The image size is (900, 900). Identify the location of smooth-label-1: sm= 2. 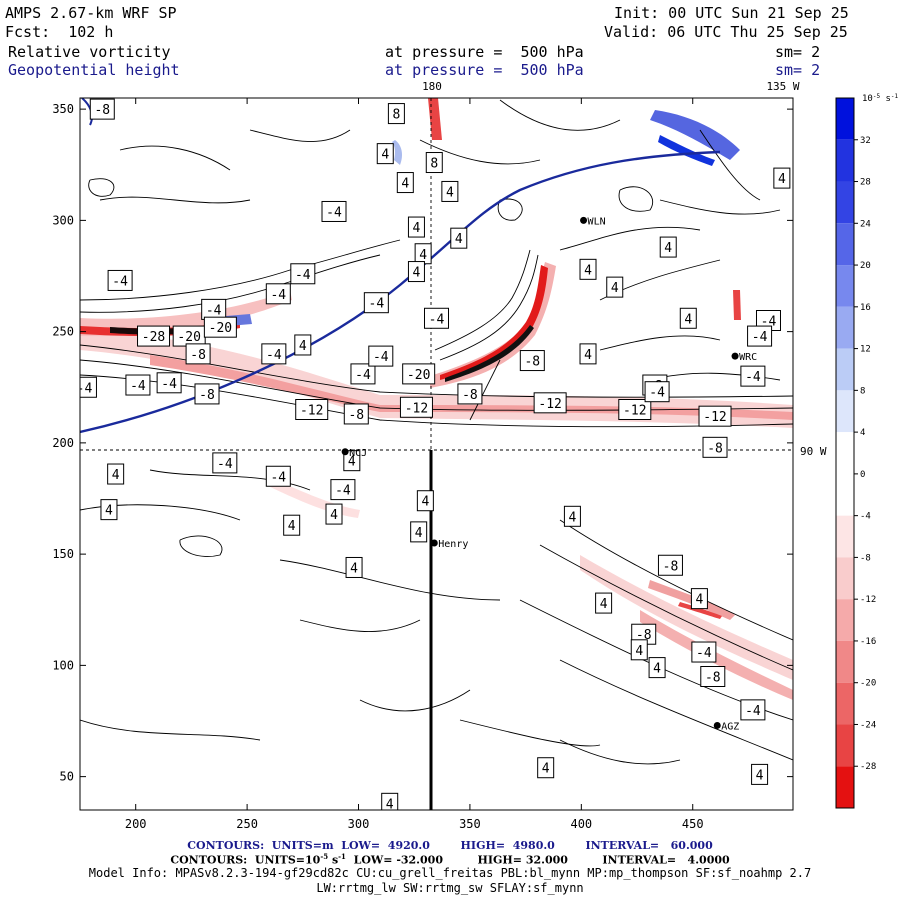
(798, 52).